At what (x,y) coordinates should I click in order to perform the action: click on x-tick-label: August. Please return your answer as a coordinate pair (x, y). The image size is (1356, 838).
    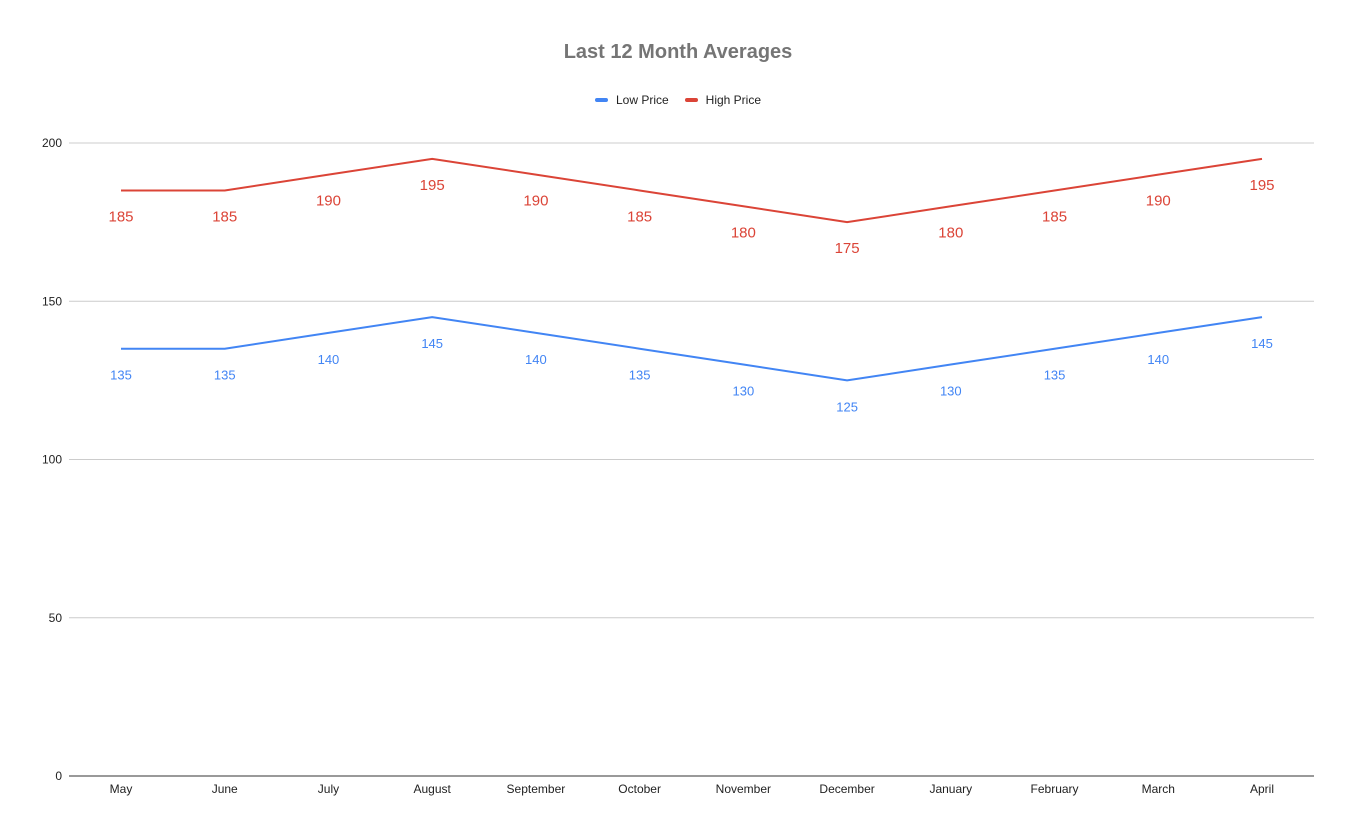
    Looking at the image, I should click on (433, 789).